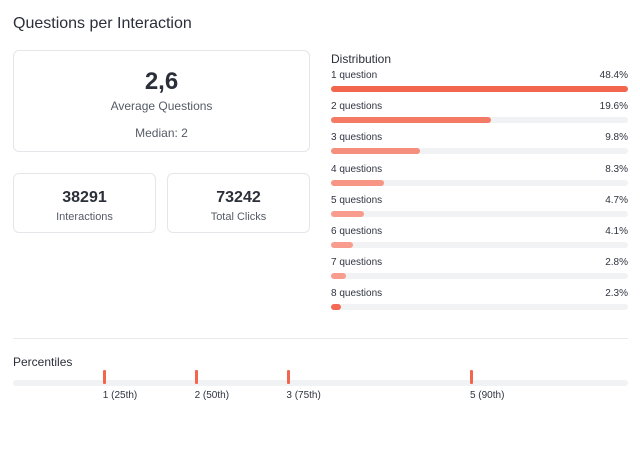  What do you see at coordinates (357, 294) in the screenshot?
I see `distribution-row-label: 8 questions` at bounding box center [357, 294].